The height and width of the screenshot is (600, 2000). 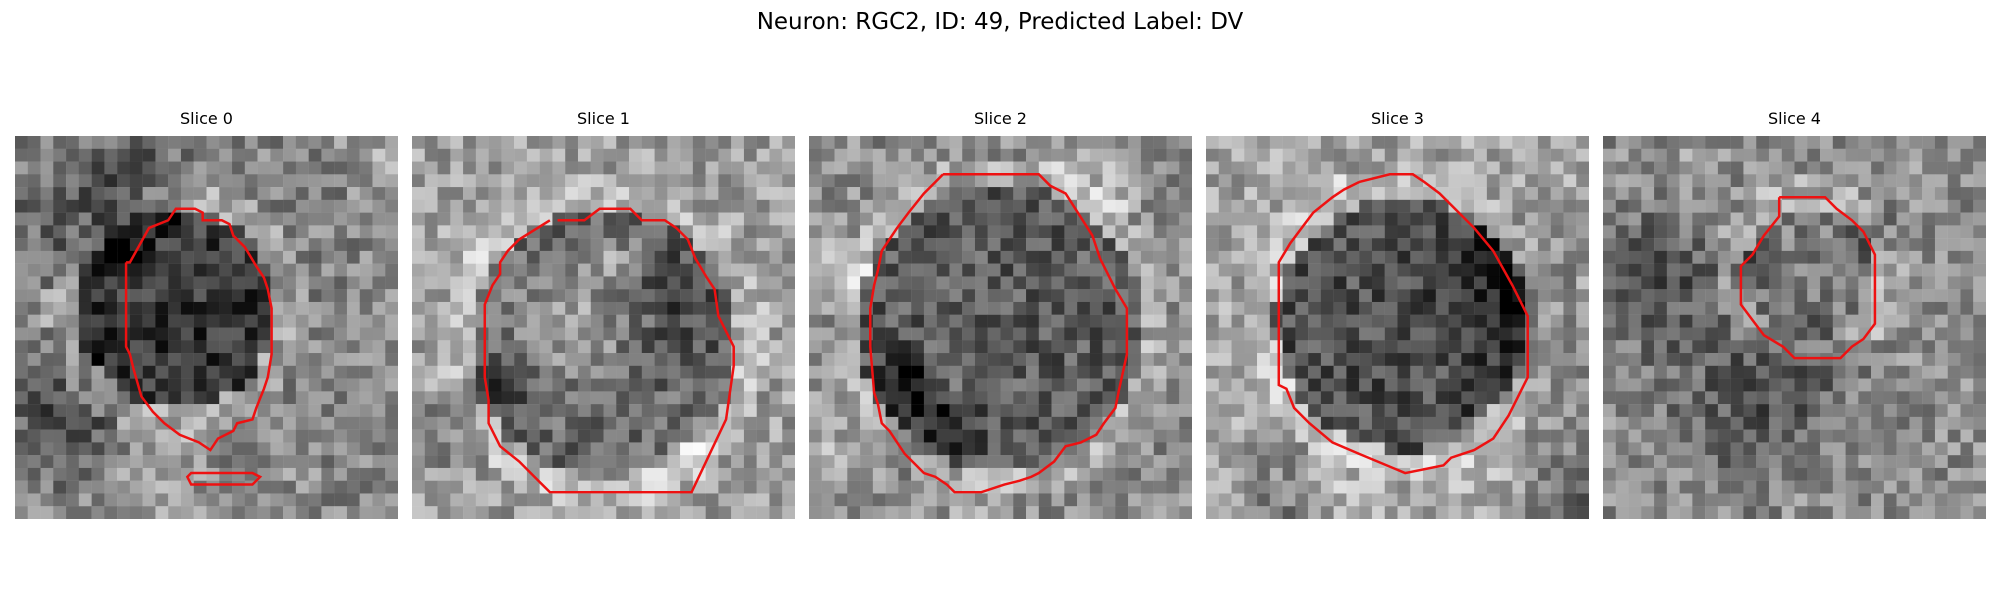 I want to click on panel-slice-4: Slice 4, so click(x=1794, y=313).